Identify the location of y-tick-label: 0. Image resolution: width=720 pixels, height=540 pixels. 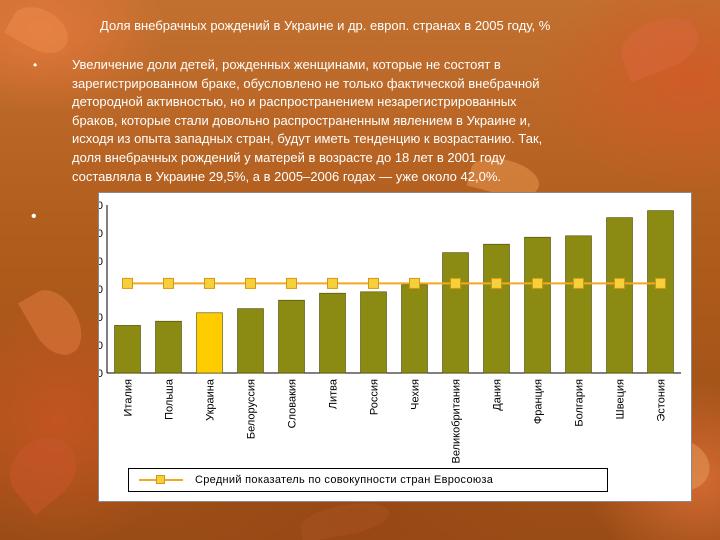
(101, 374).